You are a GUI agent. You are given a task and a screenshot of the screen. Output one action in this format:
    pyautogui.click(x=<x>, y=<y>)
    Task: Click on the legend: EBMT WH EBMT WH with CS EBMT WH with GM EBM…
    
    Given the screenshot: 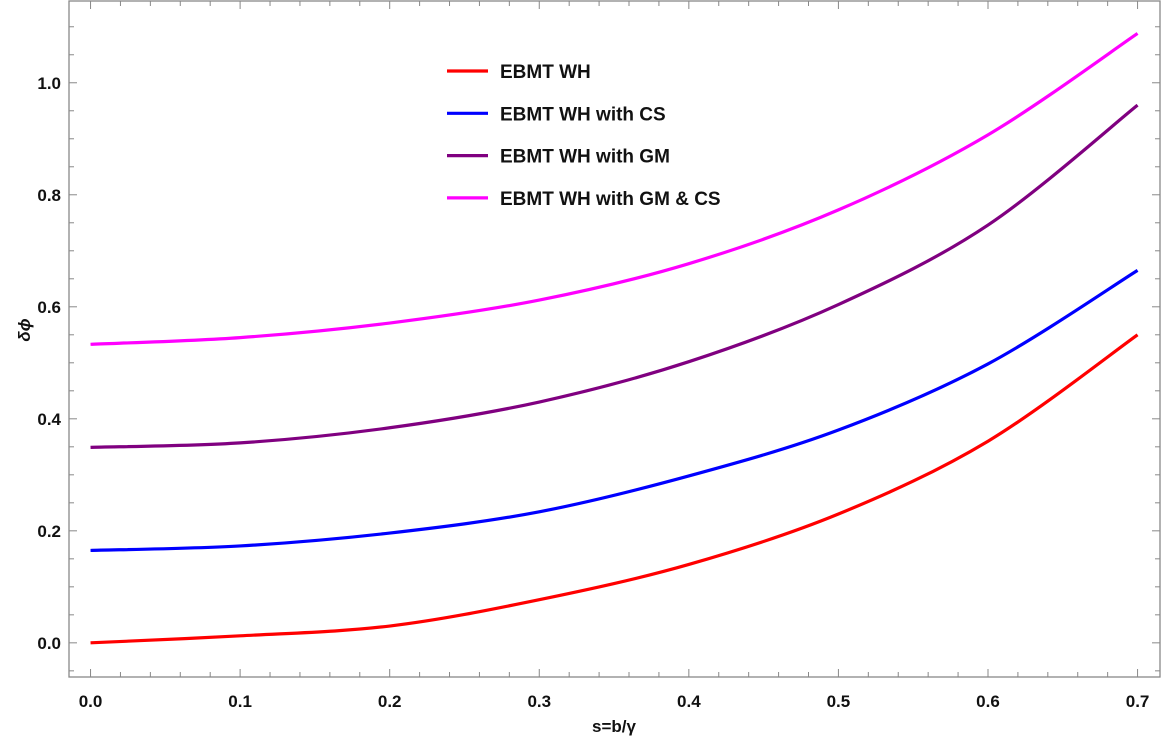 What is the action you would take?
    pyautogui.click(x=584, y=136)
    